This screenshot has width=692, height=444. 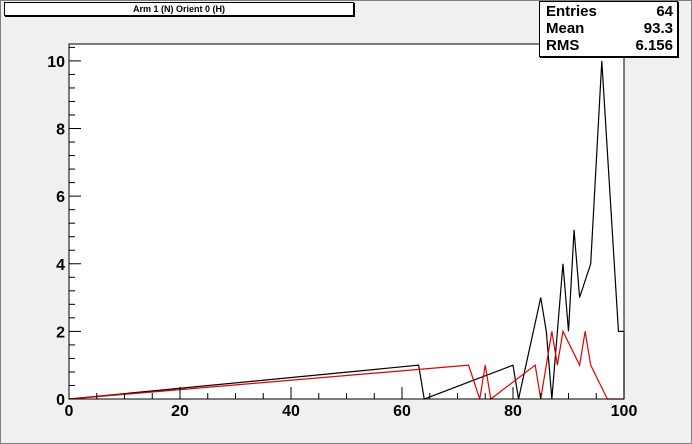 I want to click on y-tick-label: 4, so click(x=60, y=265).